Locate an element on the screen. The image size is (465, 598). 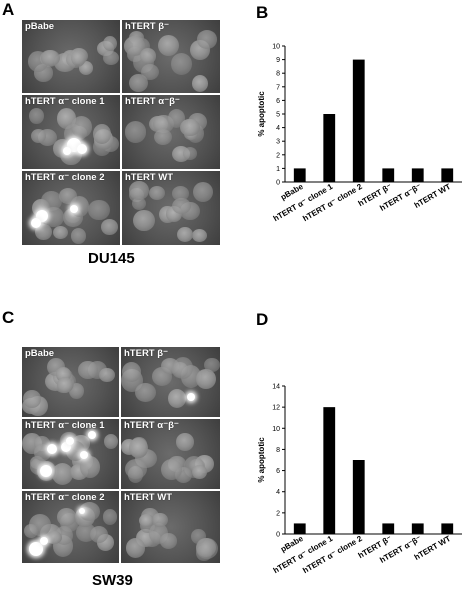
y-tick-label: 14 is located at coordinates (276, 387).